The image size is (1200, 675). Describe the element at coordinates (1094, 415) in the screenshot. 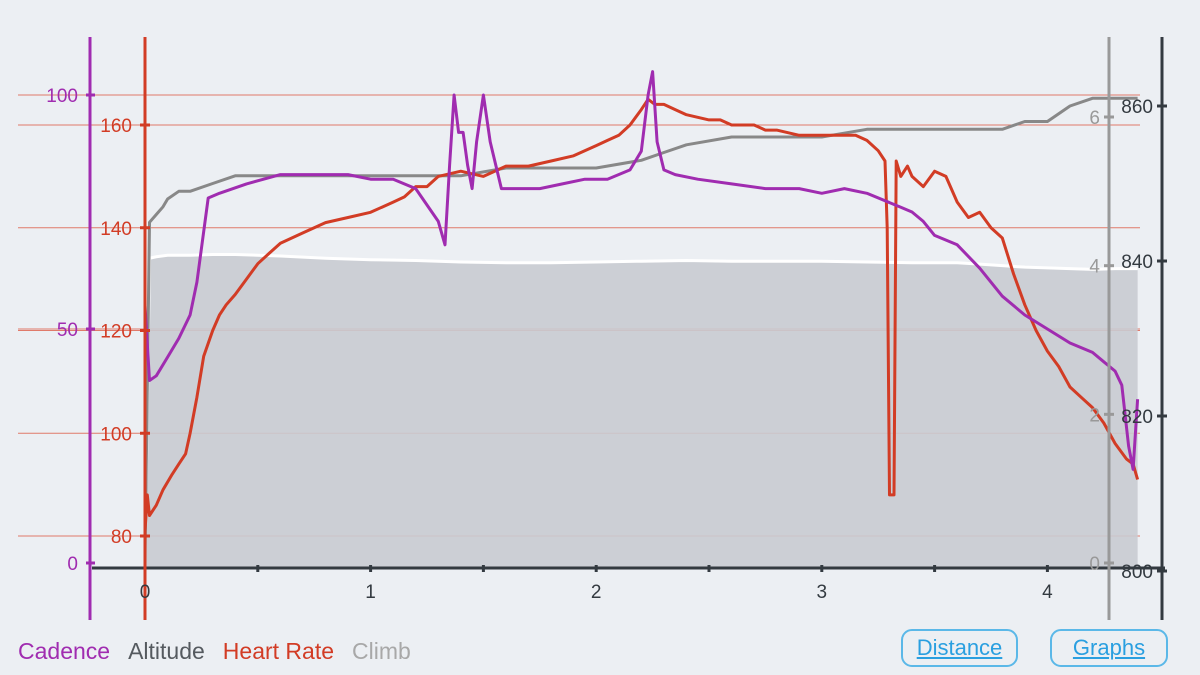

I see `climb-tick-label: 2` at that location.